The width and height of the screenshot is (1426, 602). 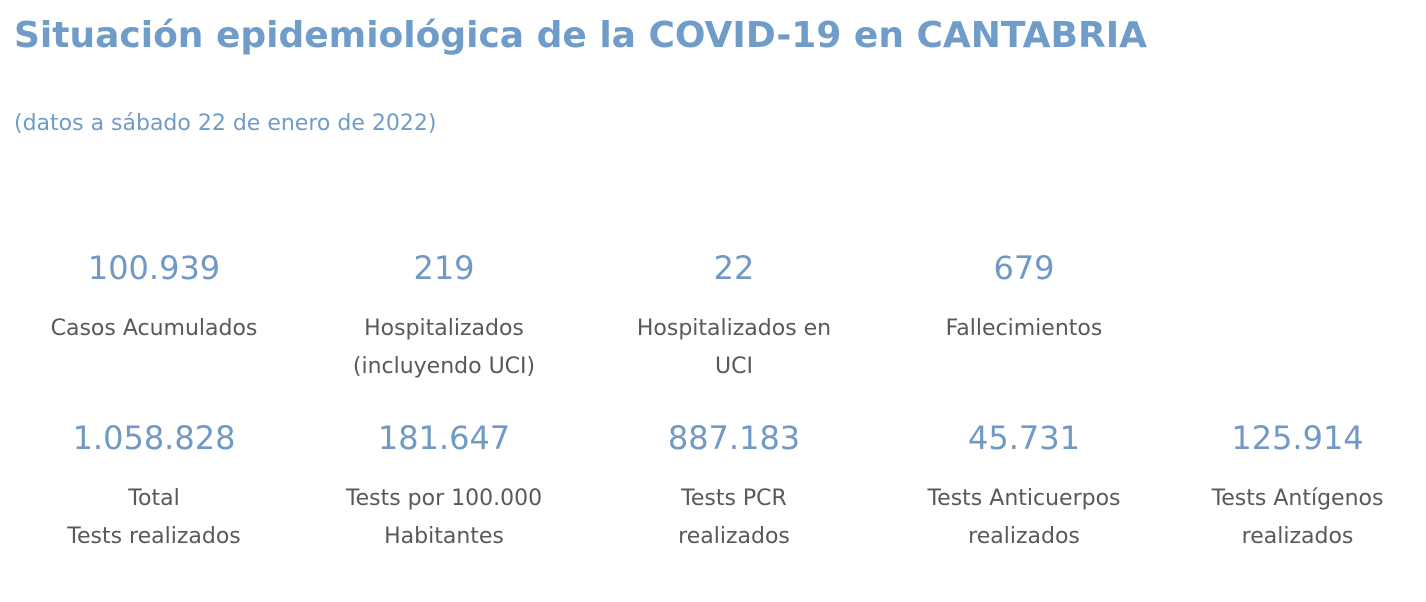 I want to click on stat-tests-anticuerpos: 45.731 Tests Anticuerpos realizados, so click(x=1024, y=486).